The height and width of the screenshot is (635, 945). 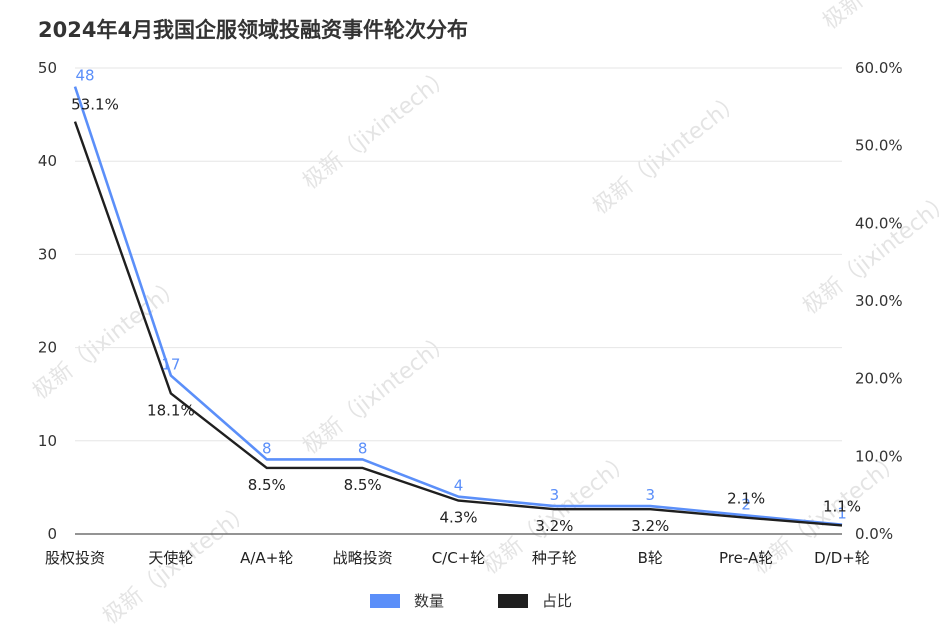 What do you see at coordinates (266, 558) in the screenshot?
I see `x-category-label: A/A+轮` at bounding box center [266, 558].